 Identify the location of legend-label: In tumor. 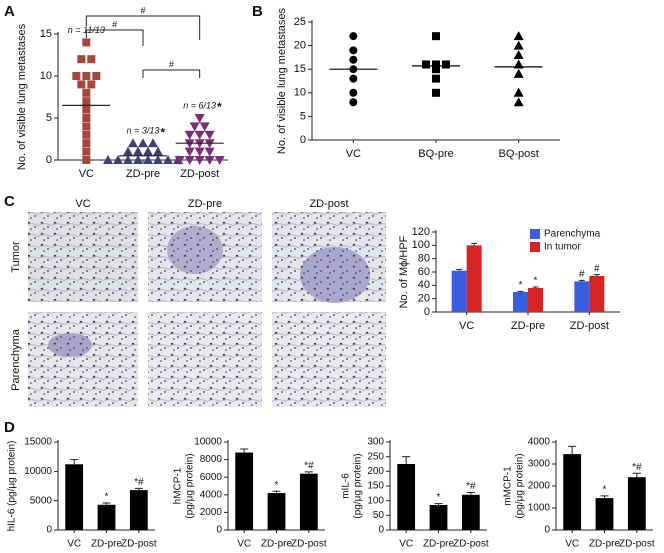
(562, 247).